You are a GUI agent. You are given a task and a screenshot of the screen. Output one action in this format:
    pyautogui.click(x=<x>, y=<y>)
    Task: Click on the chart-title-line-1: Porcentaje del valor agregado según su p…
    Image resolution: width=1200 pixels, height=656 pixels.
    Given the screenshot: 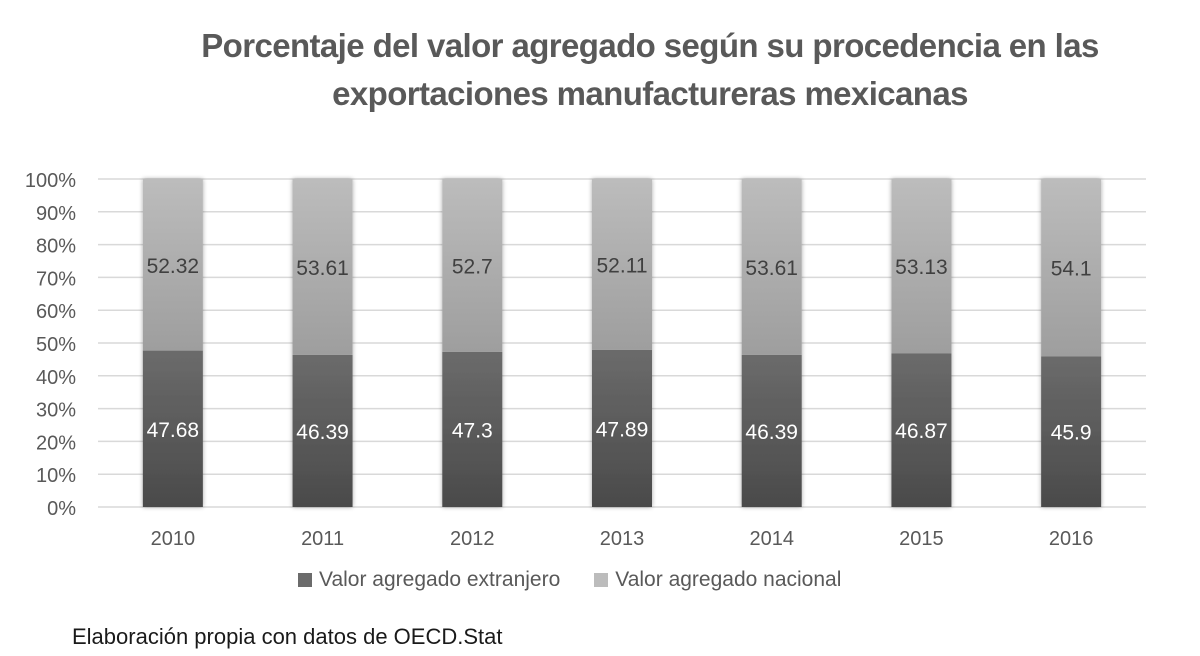 What is the action you would take?
    pyautogui.click(x=650, y=45)
    